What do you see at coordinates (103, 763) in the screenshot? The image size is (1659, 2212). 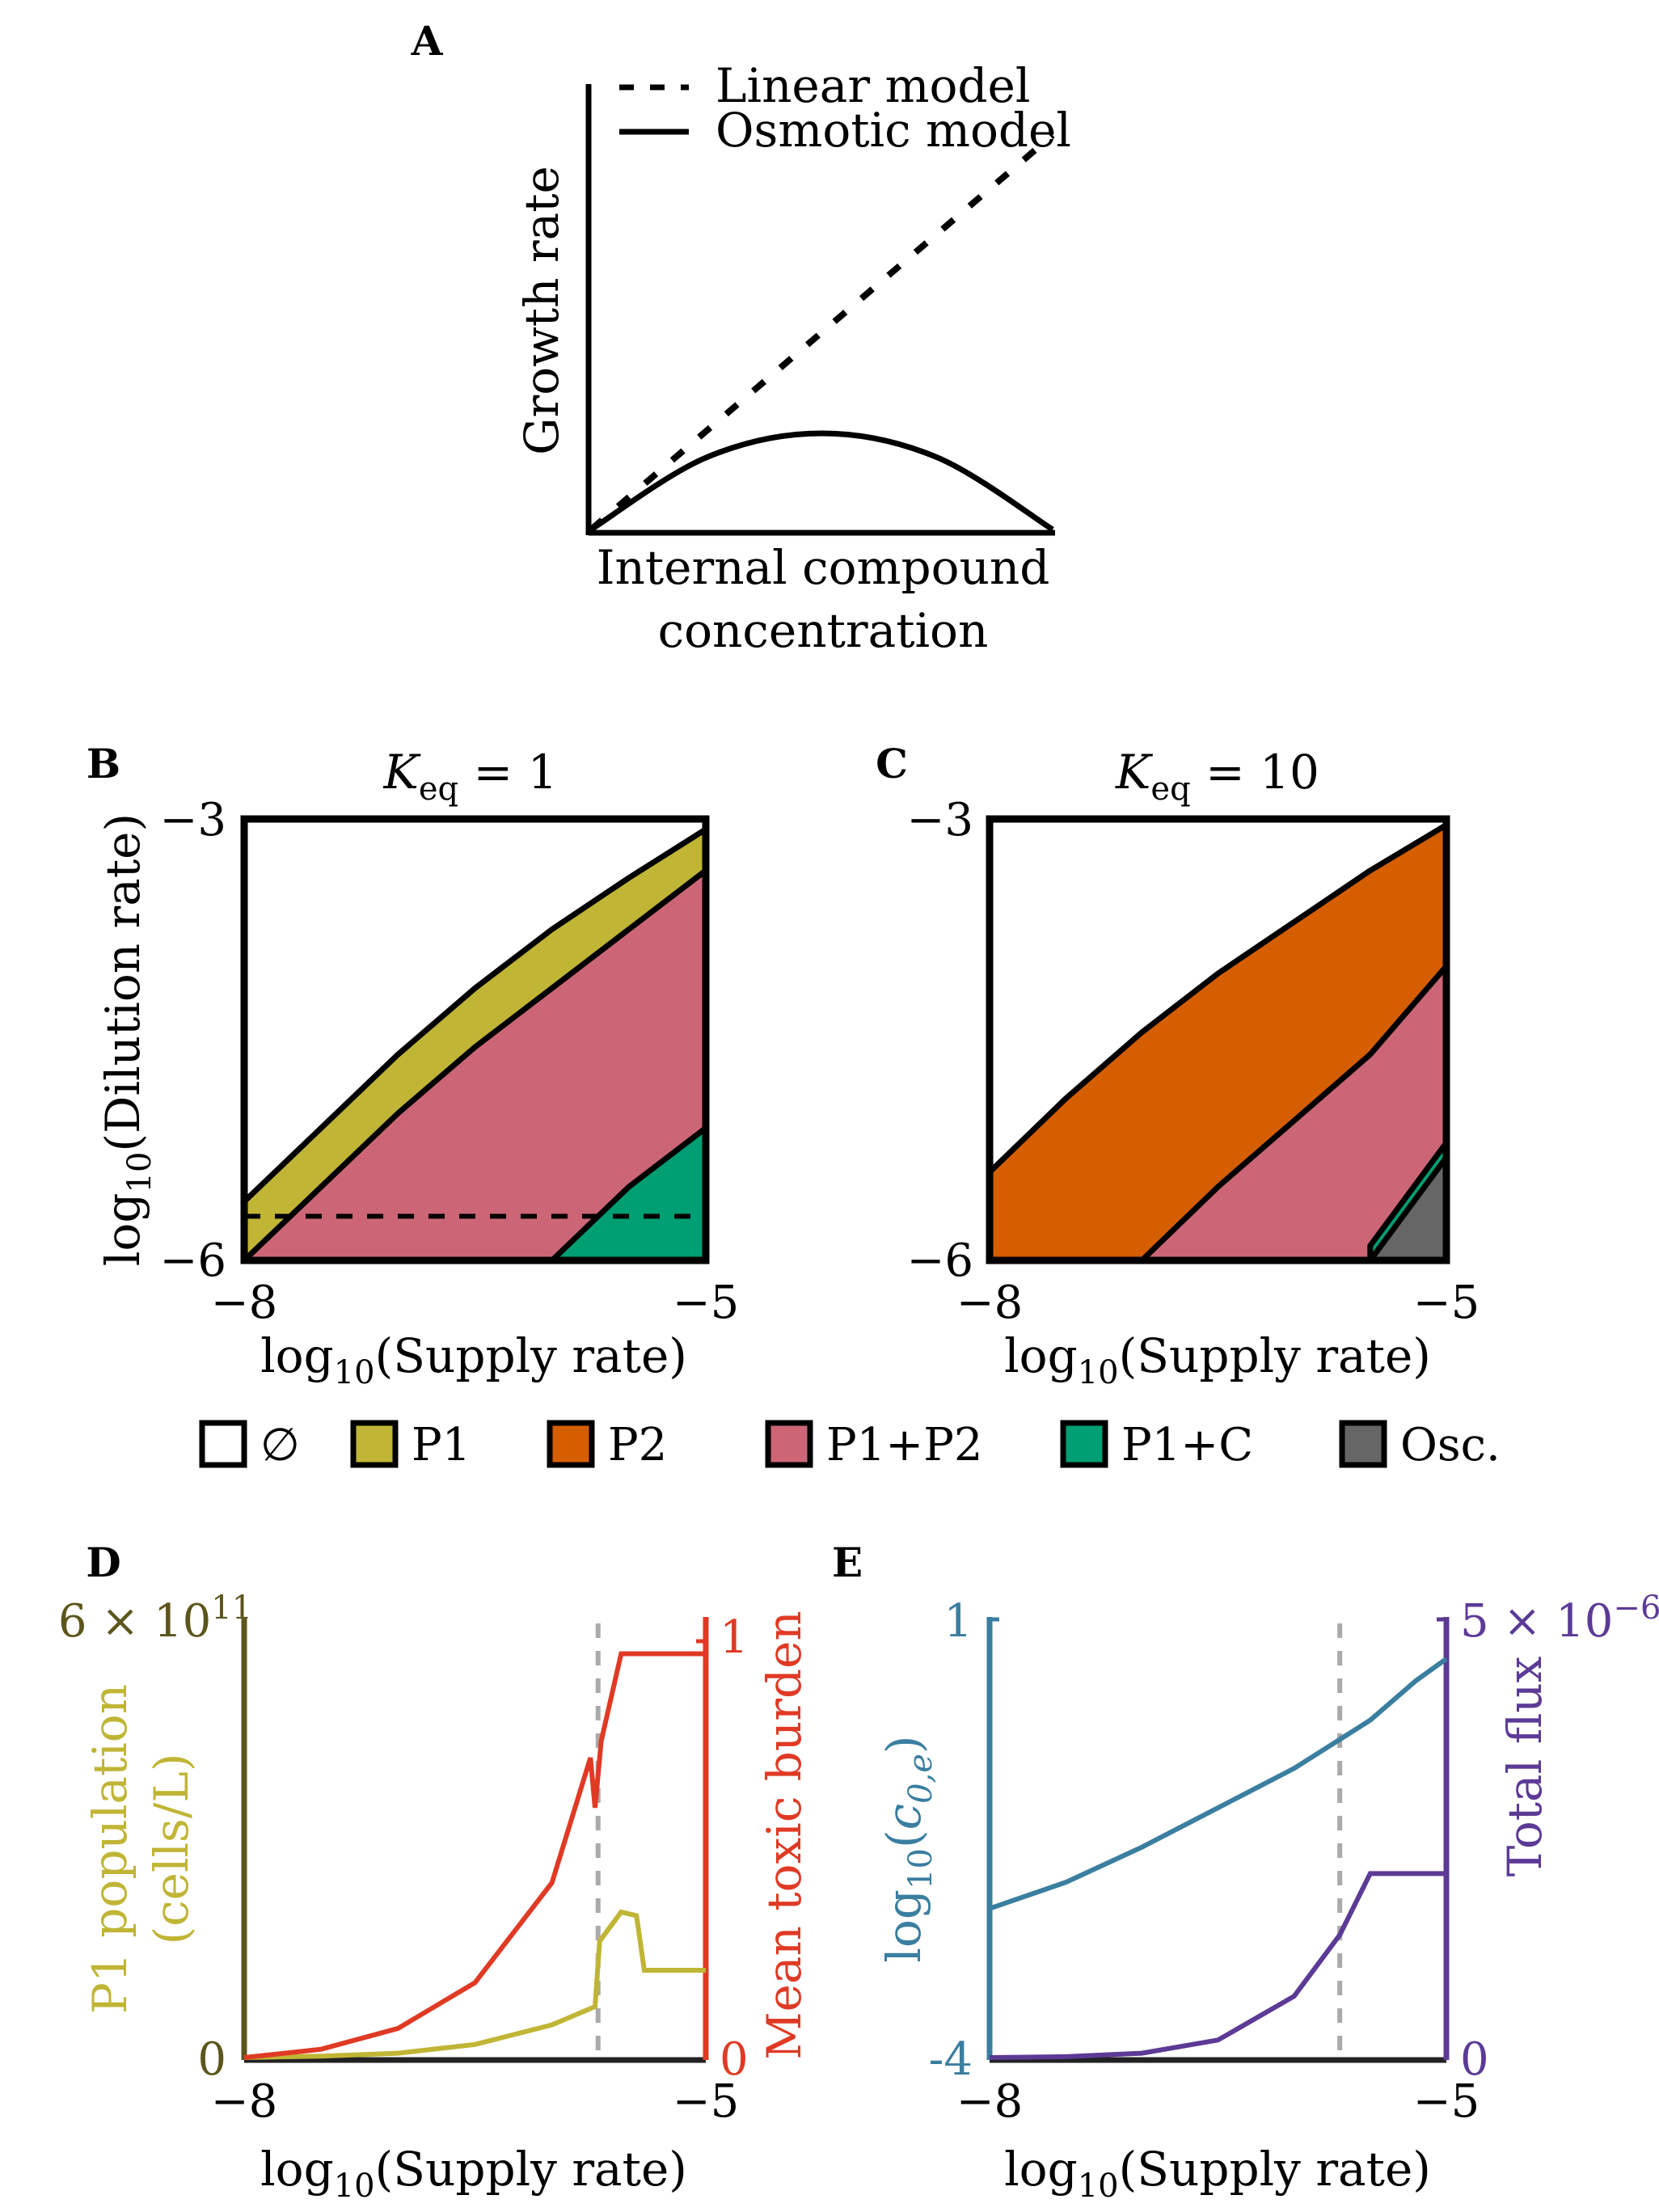 I see `panel-b-label: B` at bounding box center [103, 763].